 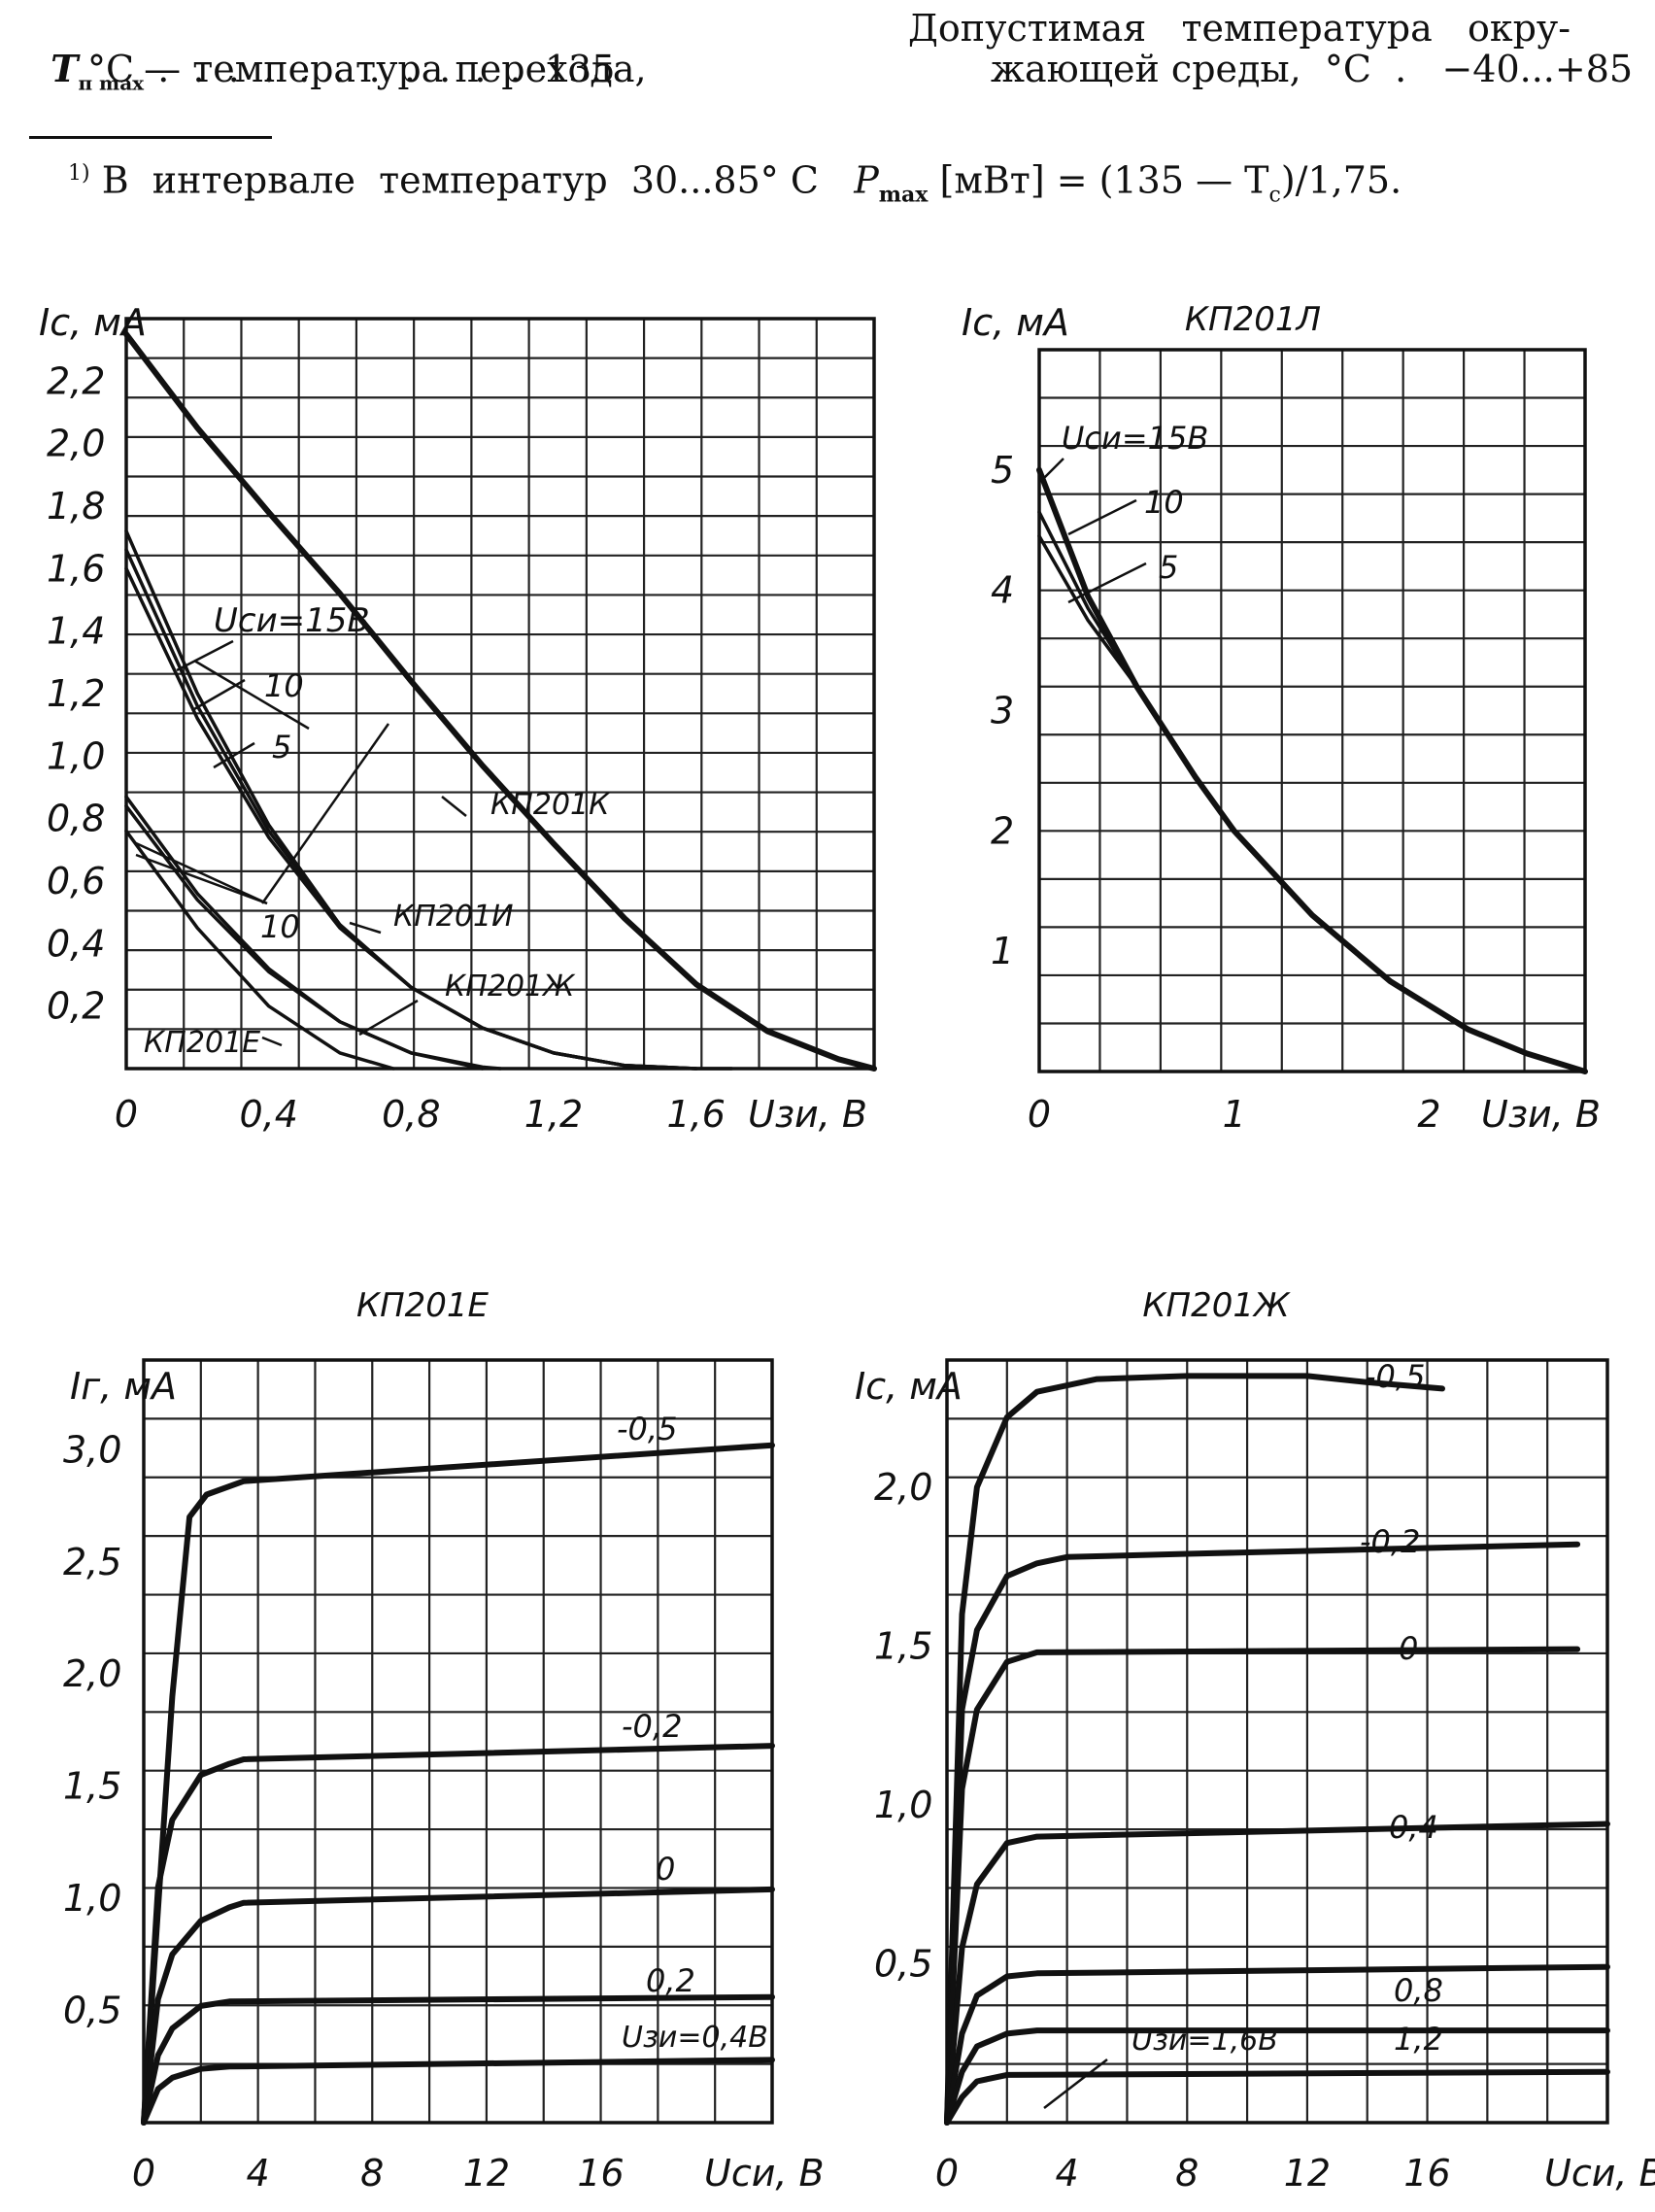 What do you see at coordinates (76, 693) in the screenshot?
I see `y-tick-label: 1,2` at bounding box center [76, 693].